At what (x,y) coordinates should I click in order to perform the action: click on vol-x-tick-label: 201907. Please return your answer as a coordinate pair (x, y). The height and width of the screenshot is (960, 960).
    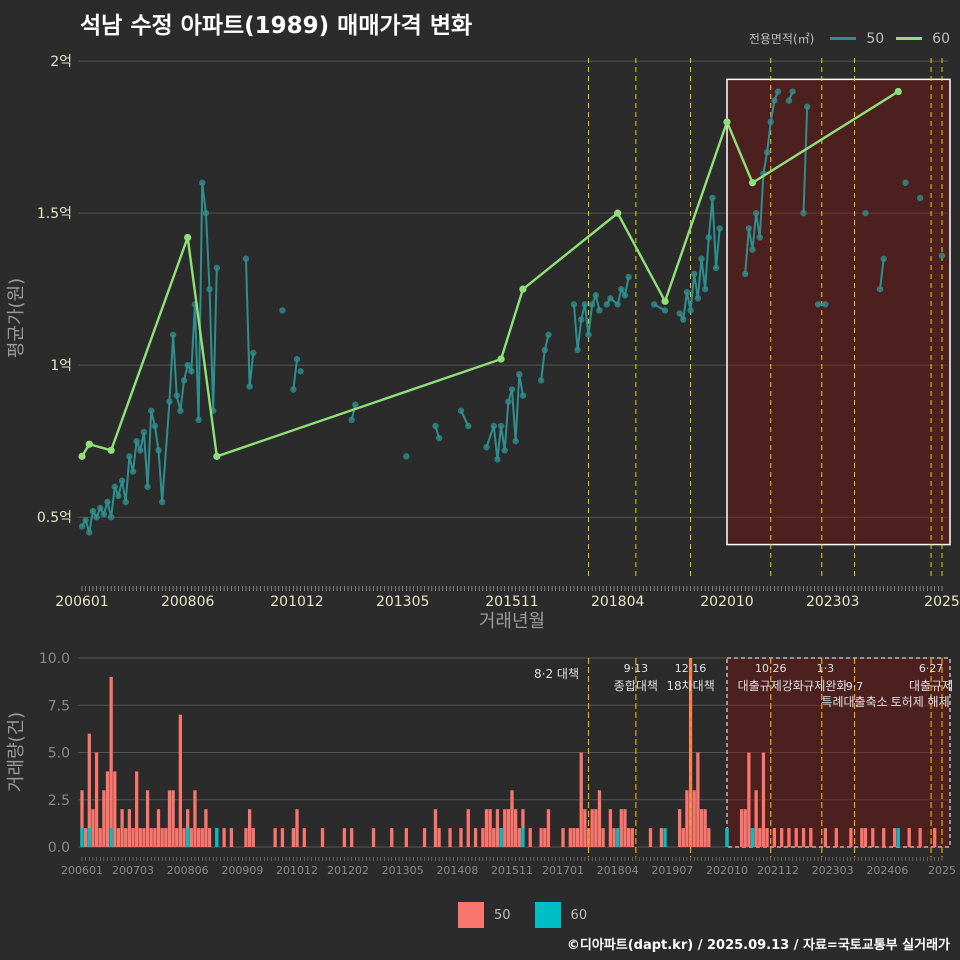
    Looking at the image, I should click on (672, 870).